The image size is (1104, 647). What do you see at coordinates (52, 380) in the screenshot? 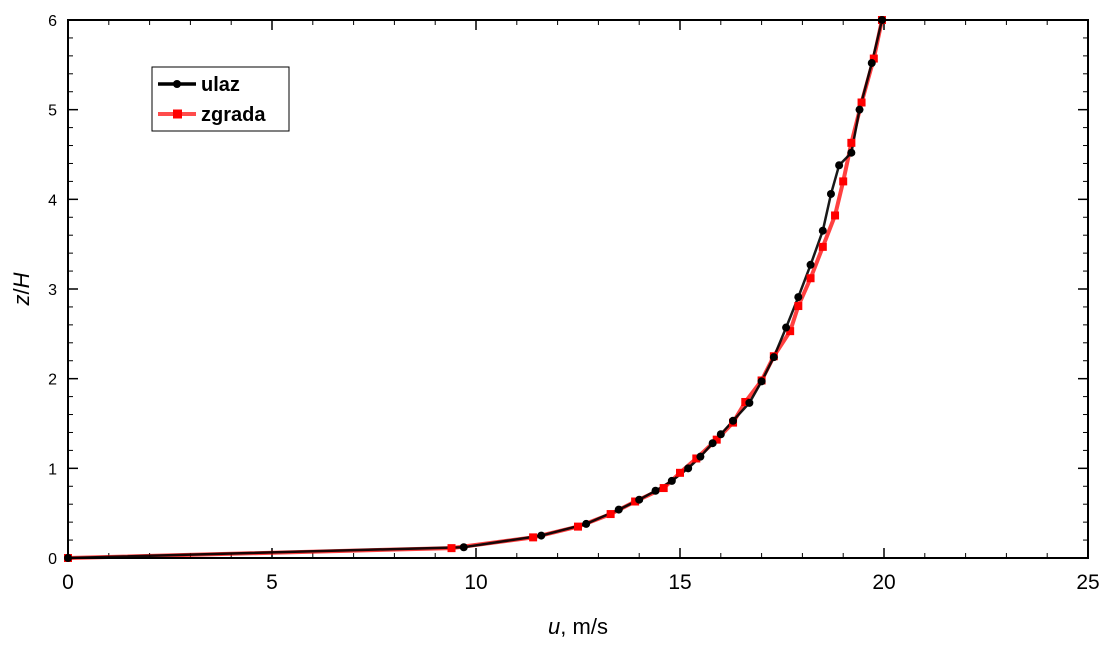
I see `y-tick-label: 2` at bounding box center [52, 380].